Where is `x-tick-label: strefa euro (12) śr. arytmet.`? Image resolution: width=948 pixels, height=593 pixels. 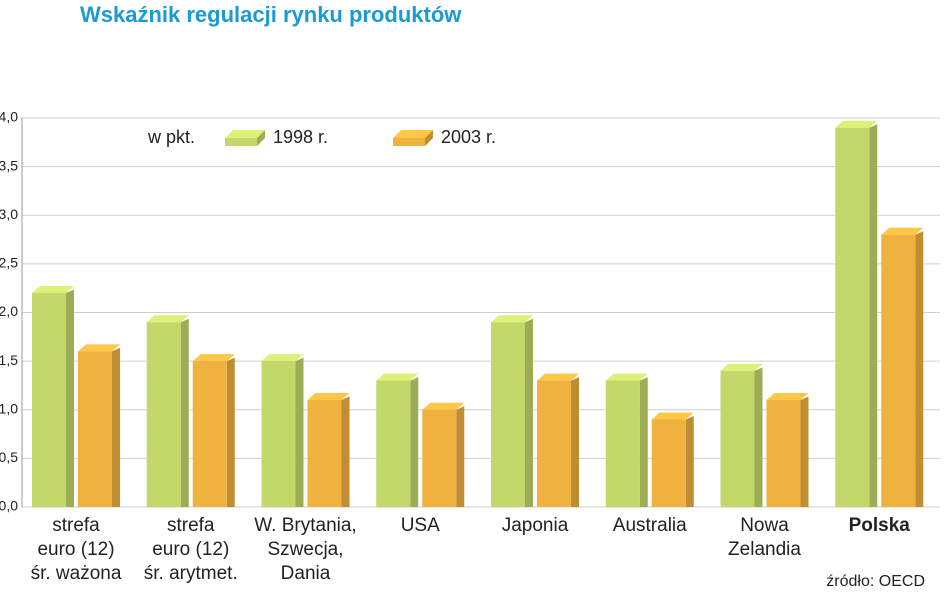 x-tick-label: strefa euro (12) śr. arytmet. is located at coordinates (191, 549).